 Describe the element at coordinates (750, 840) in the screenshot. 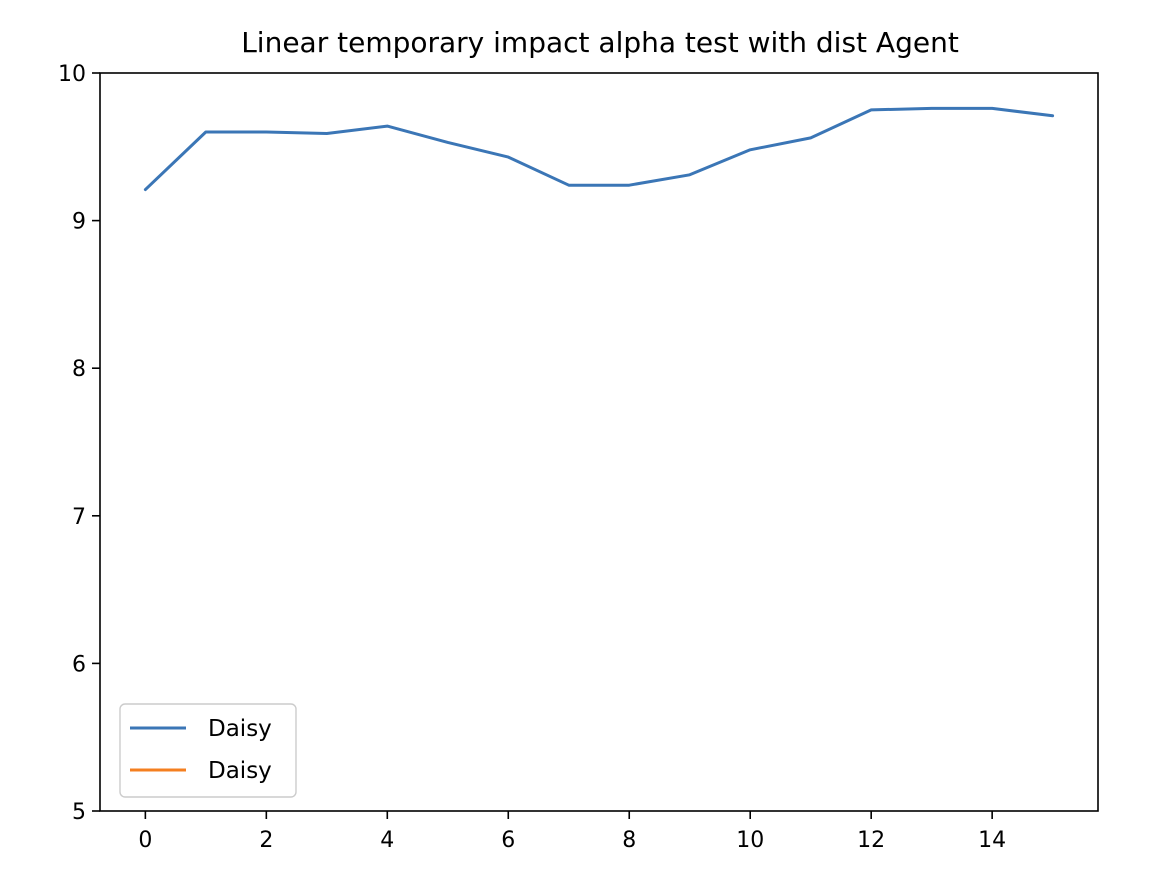

I see `x-tick-label: 10` at that location.